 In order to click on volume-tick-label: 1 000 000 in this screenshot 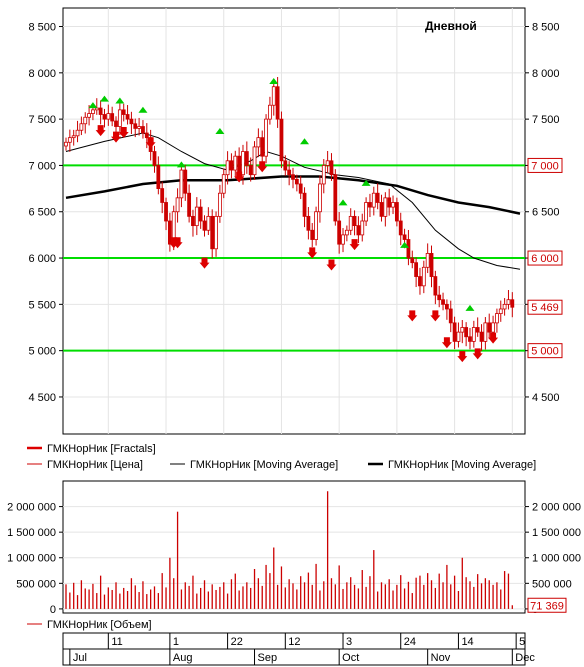, I will do `click(31, 559)`.